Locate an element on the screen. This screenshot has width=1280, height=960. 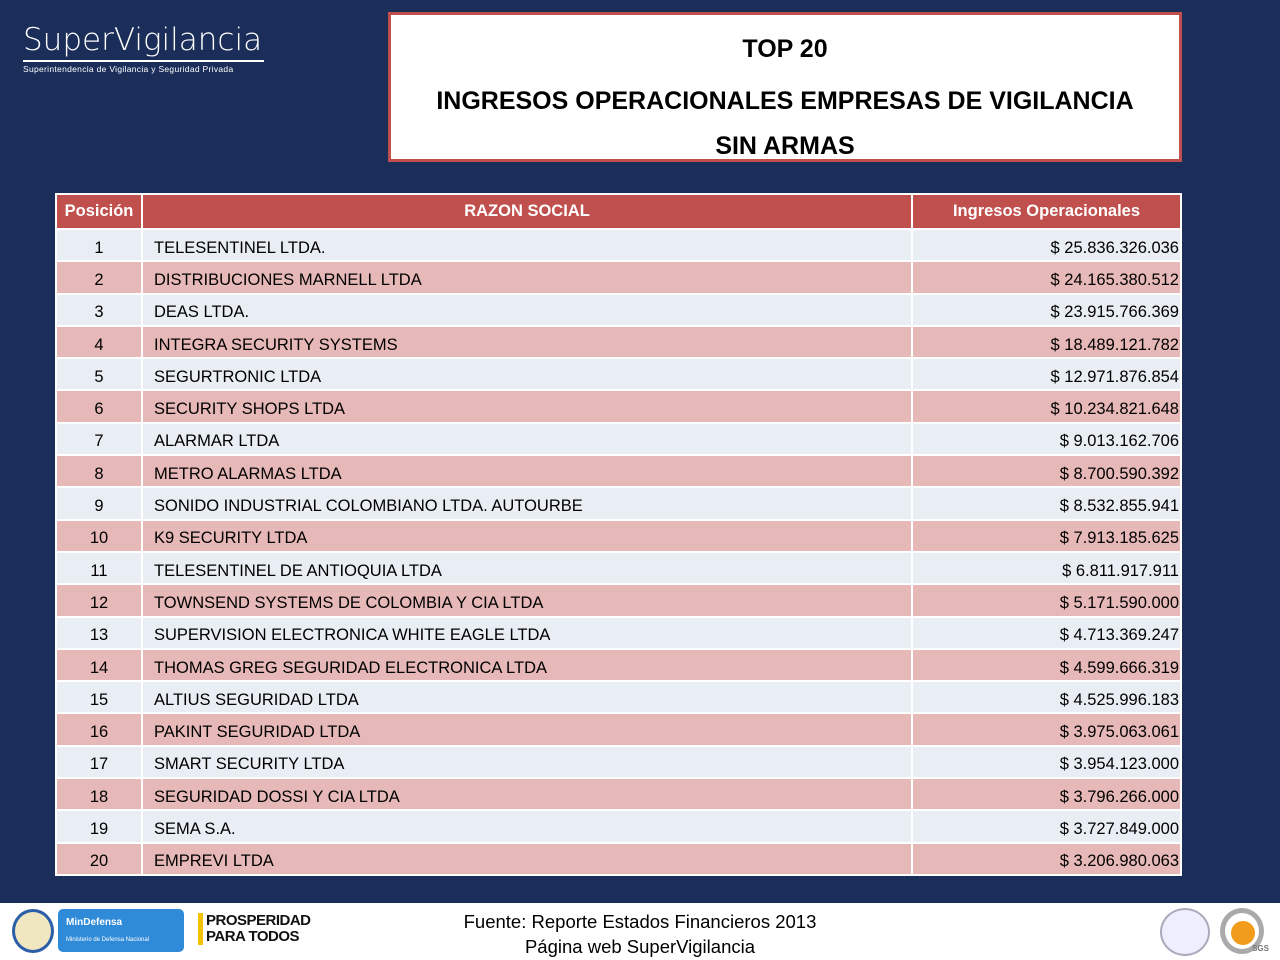
cell-position: 1 is located at coordinates (99, 245).